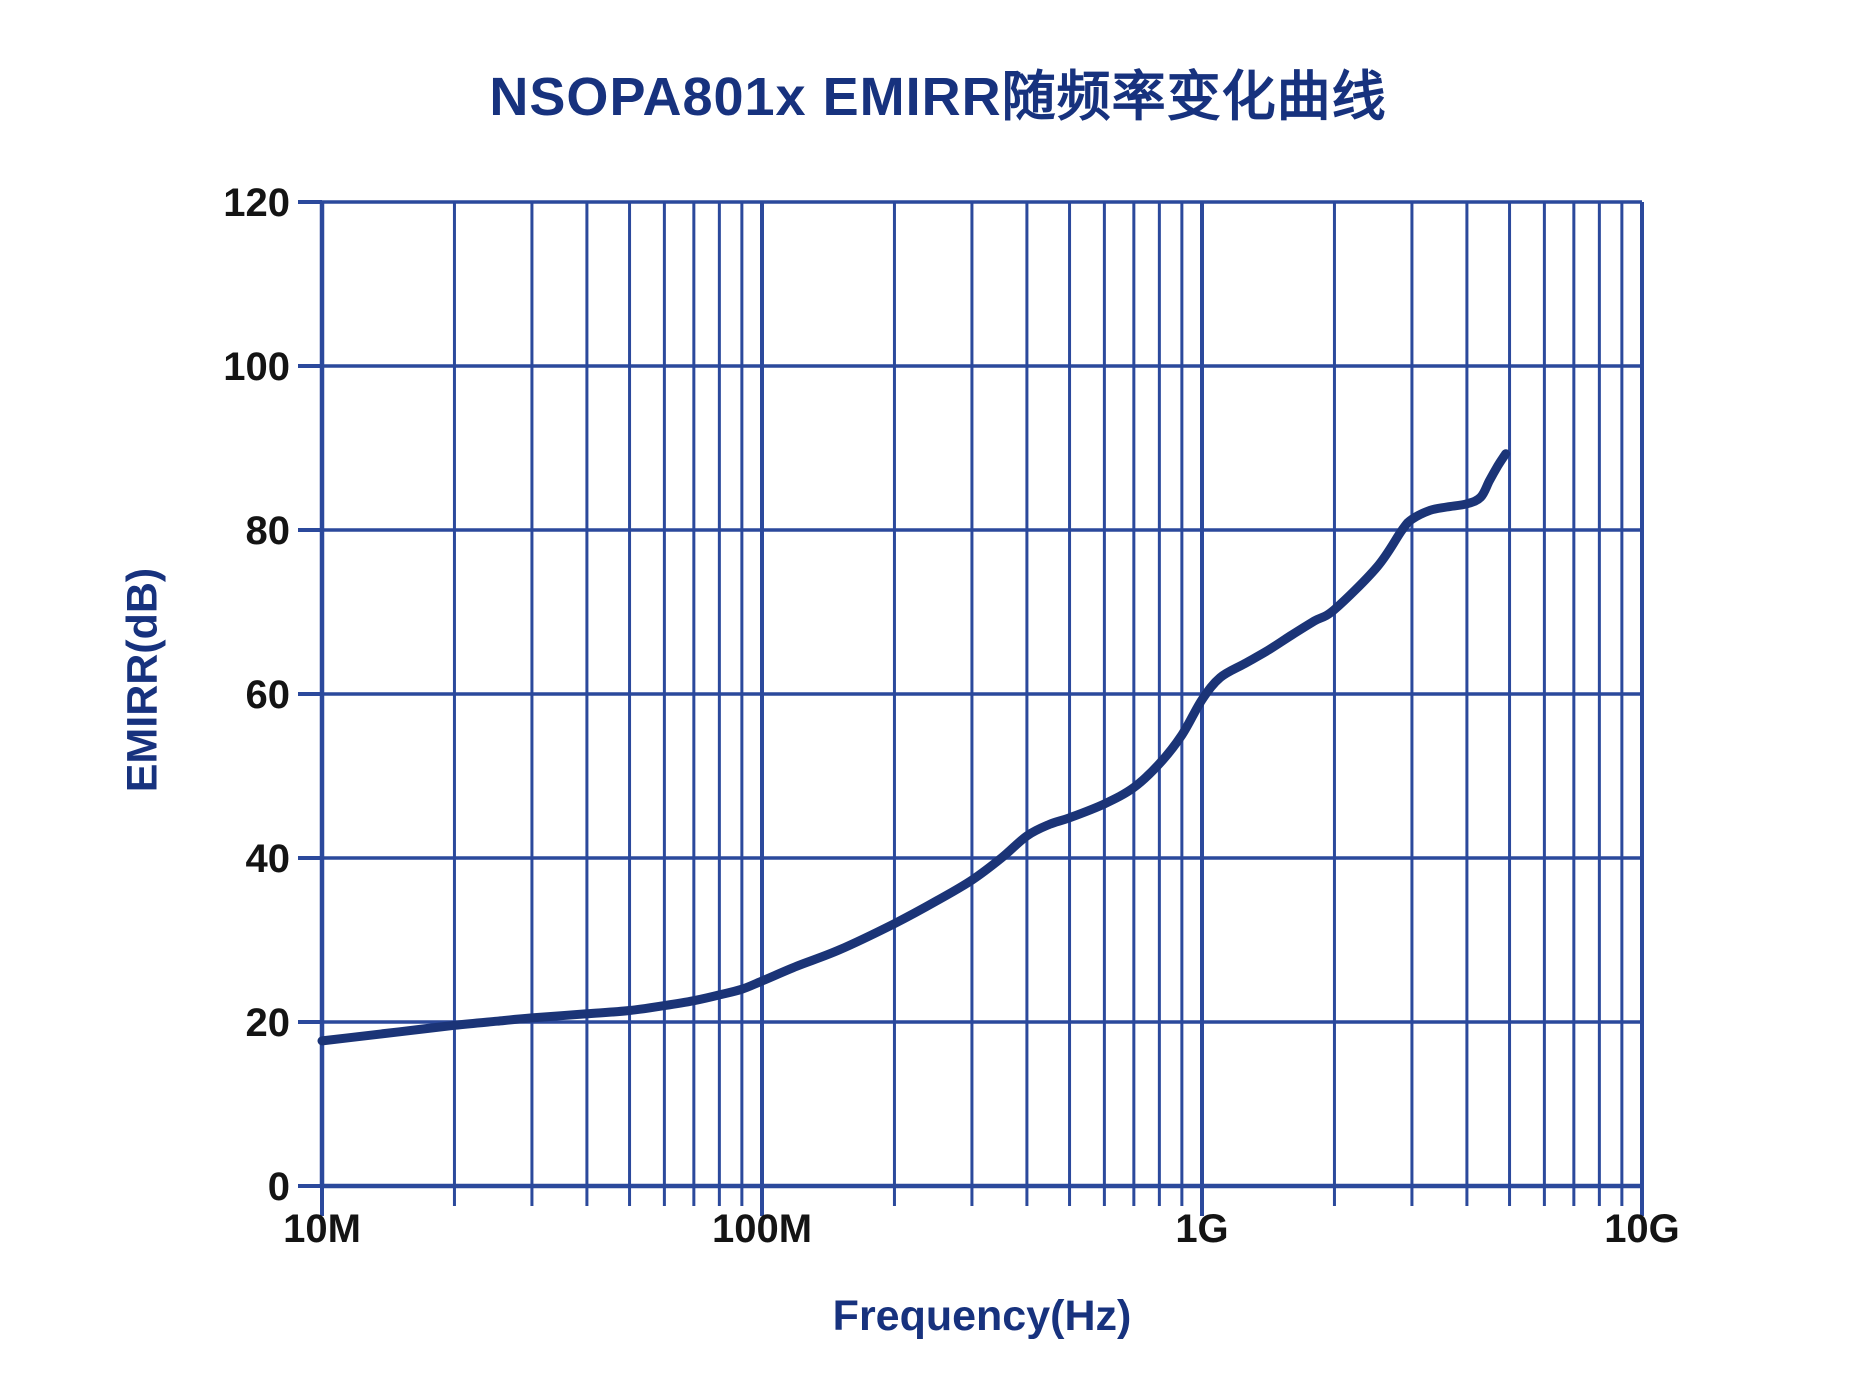 The image size is (1876, 1374). I want to click on y-tick-label: 0, so click(279, 1187).